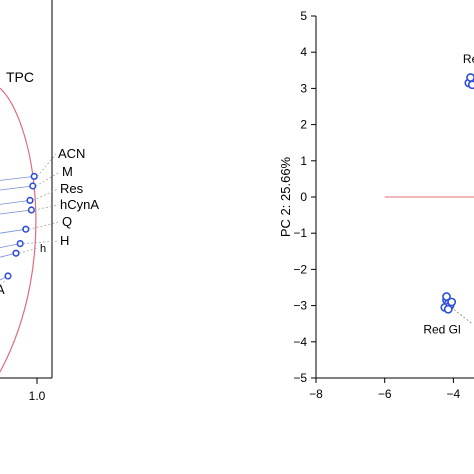 The image size is (474, 474). I want to click on group-label: Red, so click(468, 59).